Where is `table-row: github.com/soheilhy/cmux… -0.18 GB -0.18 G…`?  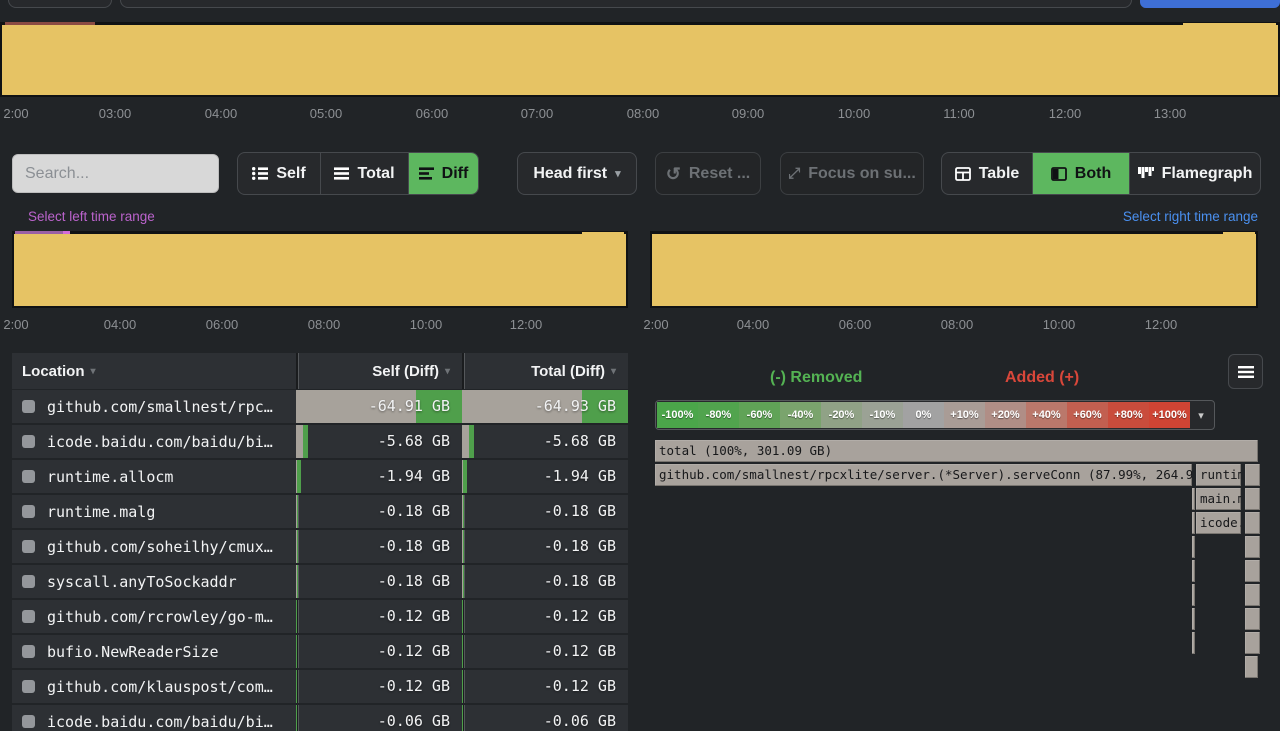 table-row: github.com/soheilhy/cmux… -0.18 GB -0.18 G… is located at coordinates (320, 546).